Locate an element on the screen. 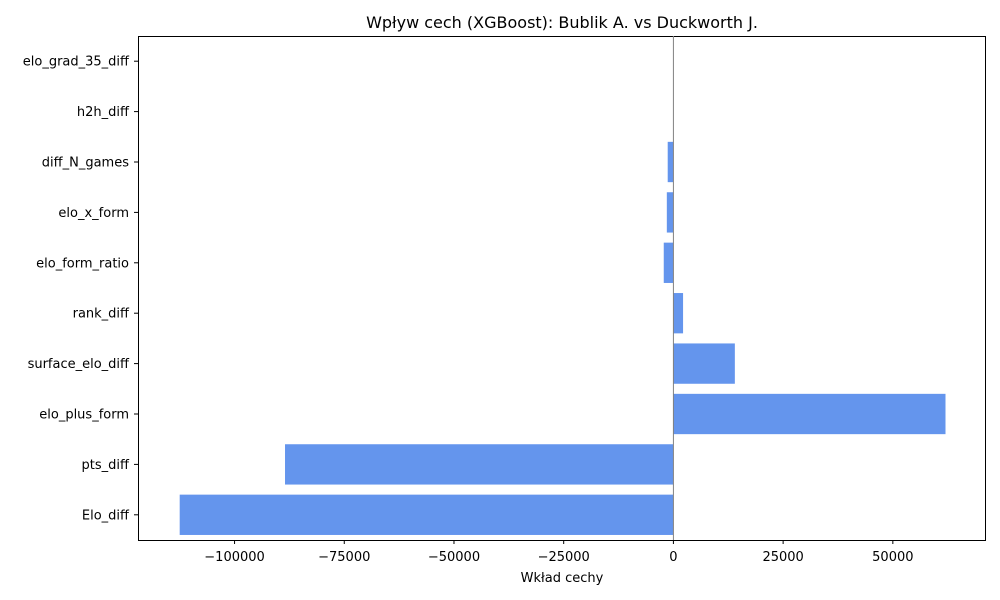 The width and height of the screenshot is (1000, 600). bar-surface_elo_diff is located at coordinates (704, 363).